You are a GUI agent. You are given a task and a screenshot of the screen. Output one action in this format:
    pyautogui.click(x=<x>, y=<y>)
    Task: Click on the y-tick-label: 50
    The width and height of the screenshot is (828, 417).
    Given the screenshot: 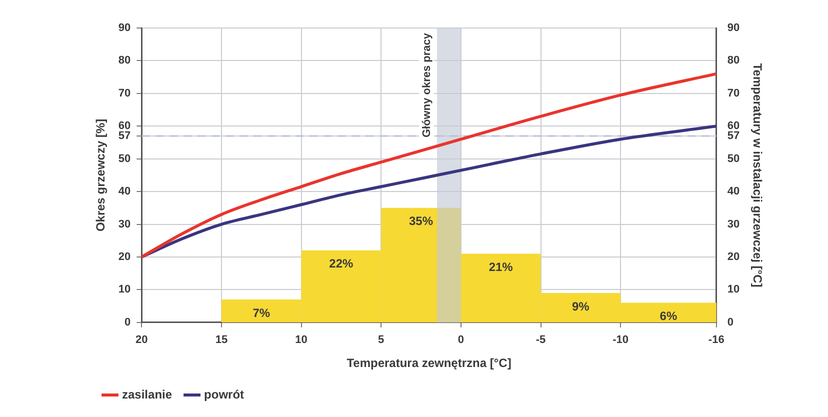 What is the action you would take?
    pyautogui.click(x=124, y=158)
    